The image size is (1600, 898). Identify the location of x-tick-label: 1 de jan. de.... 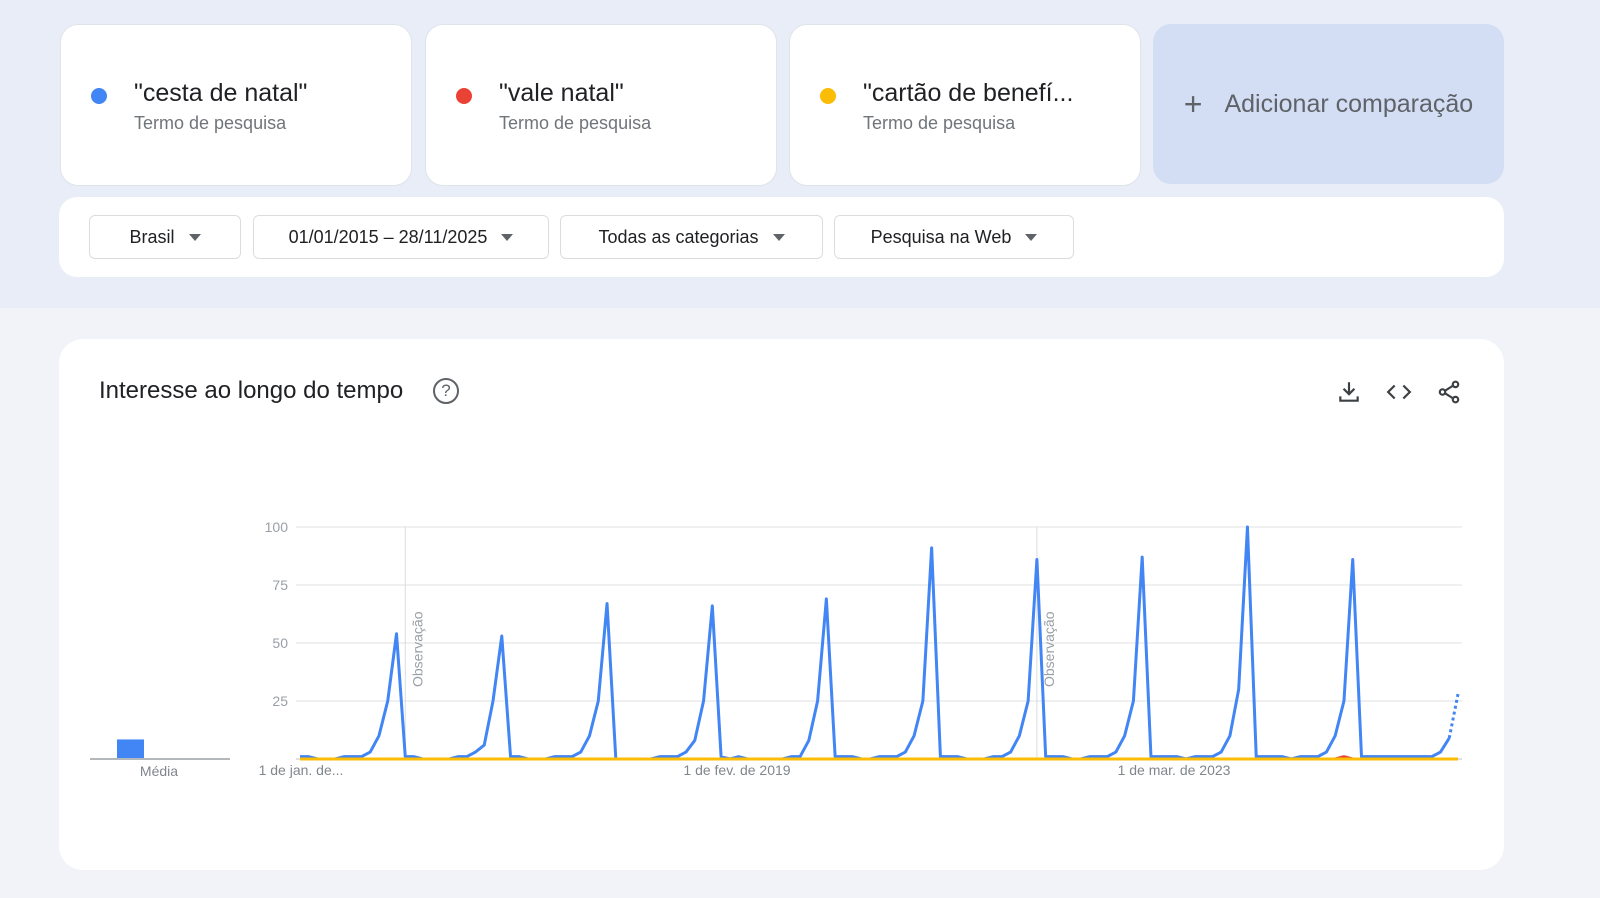
(301, 770).